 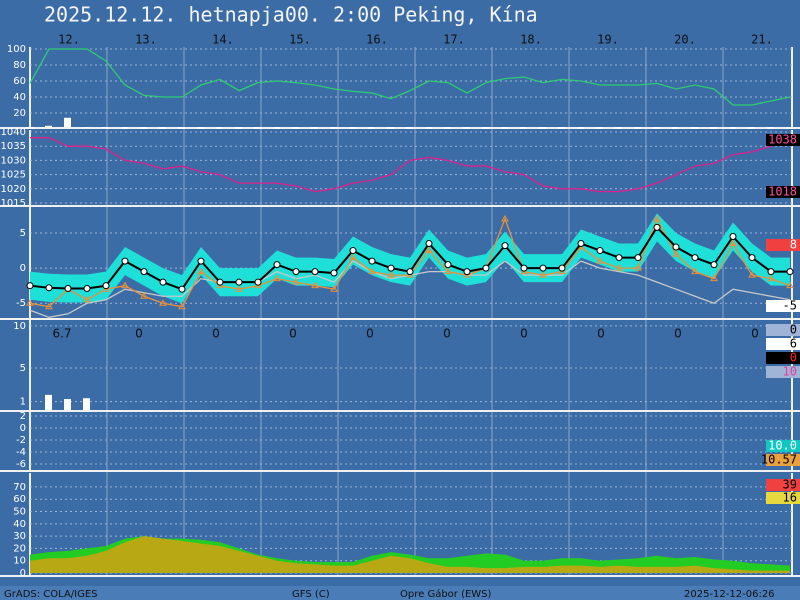 What do you see at coordinates (400, 593) in the screenshot?
I see `footer-bar` at bounding box center [400, 593].